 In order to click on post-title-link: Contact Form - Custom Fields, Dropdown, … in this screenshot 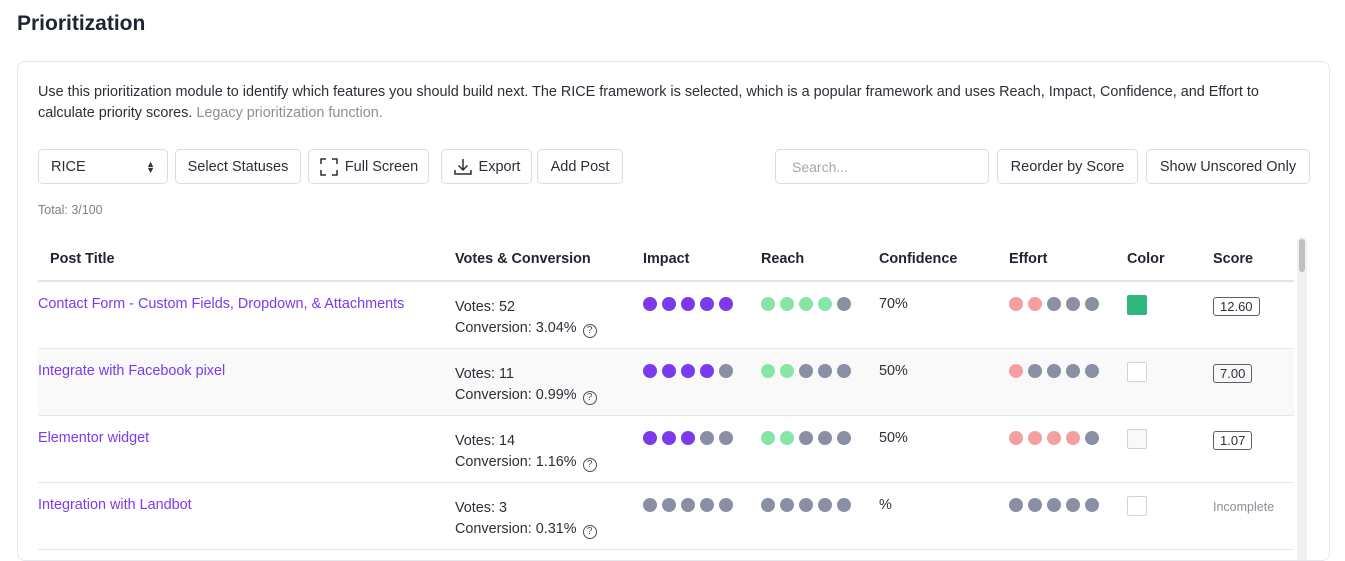, I will do `click(221, 304)`.